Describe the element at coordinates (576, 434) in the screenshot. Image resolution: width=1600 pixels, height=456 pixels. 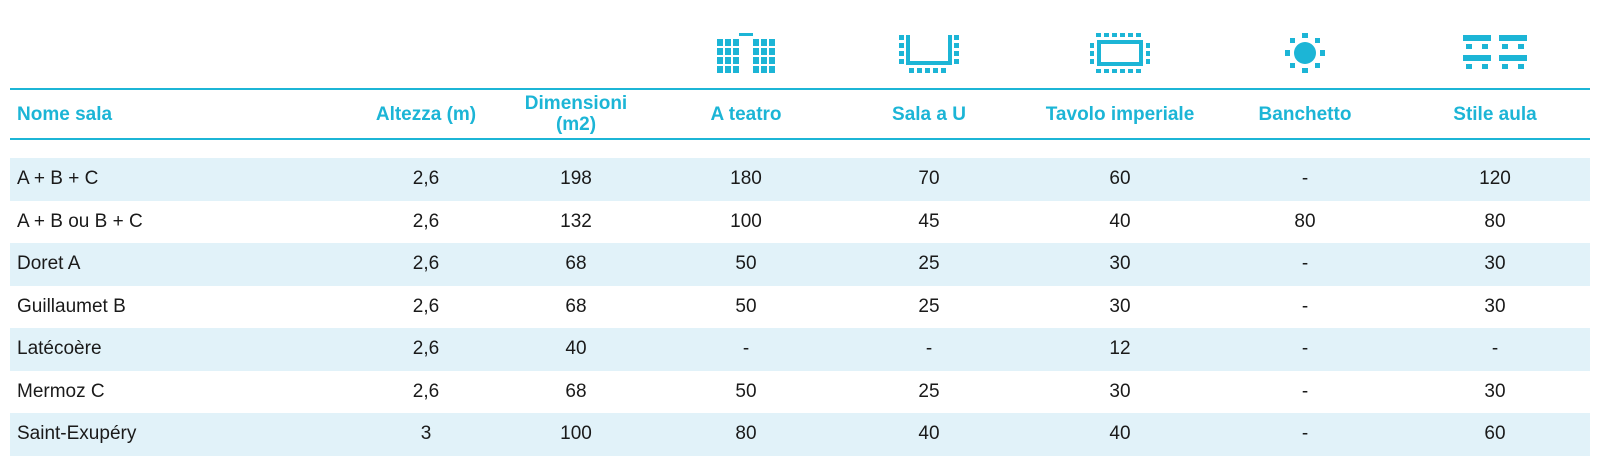
I see `cell-dimensions: 100` at that location.